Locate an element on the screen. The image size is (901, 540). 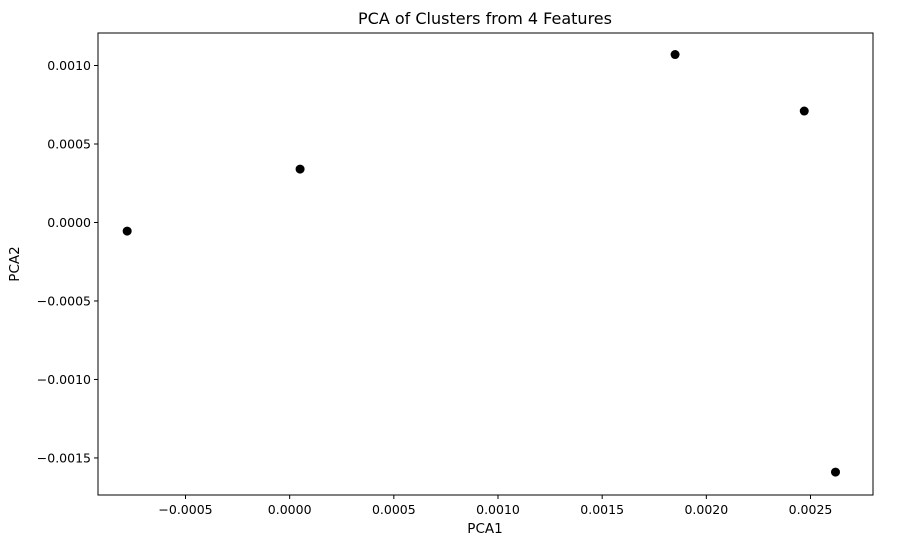
x-tick-label: 0.0025 is located at coordinates (811, 509).